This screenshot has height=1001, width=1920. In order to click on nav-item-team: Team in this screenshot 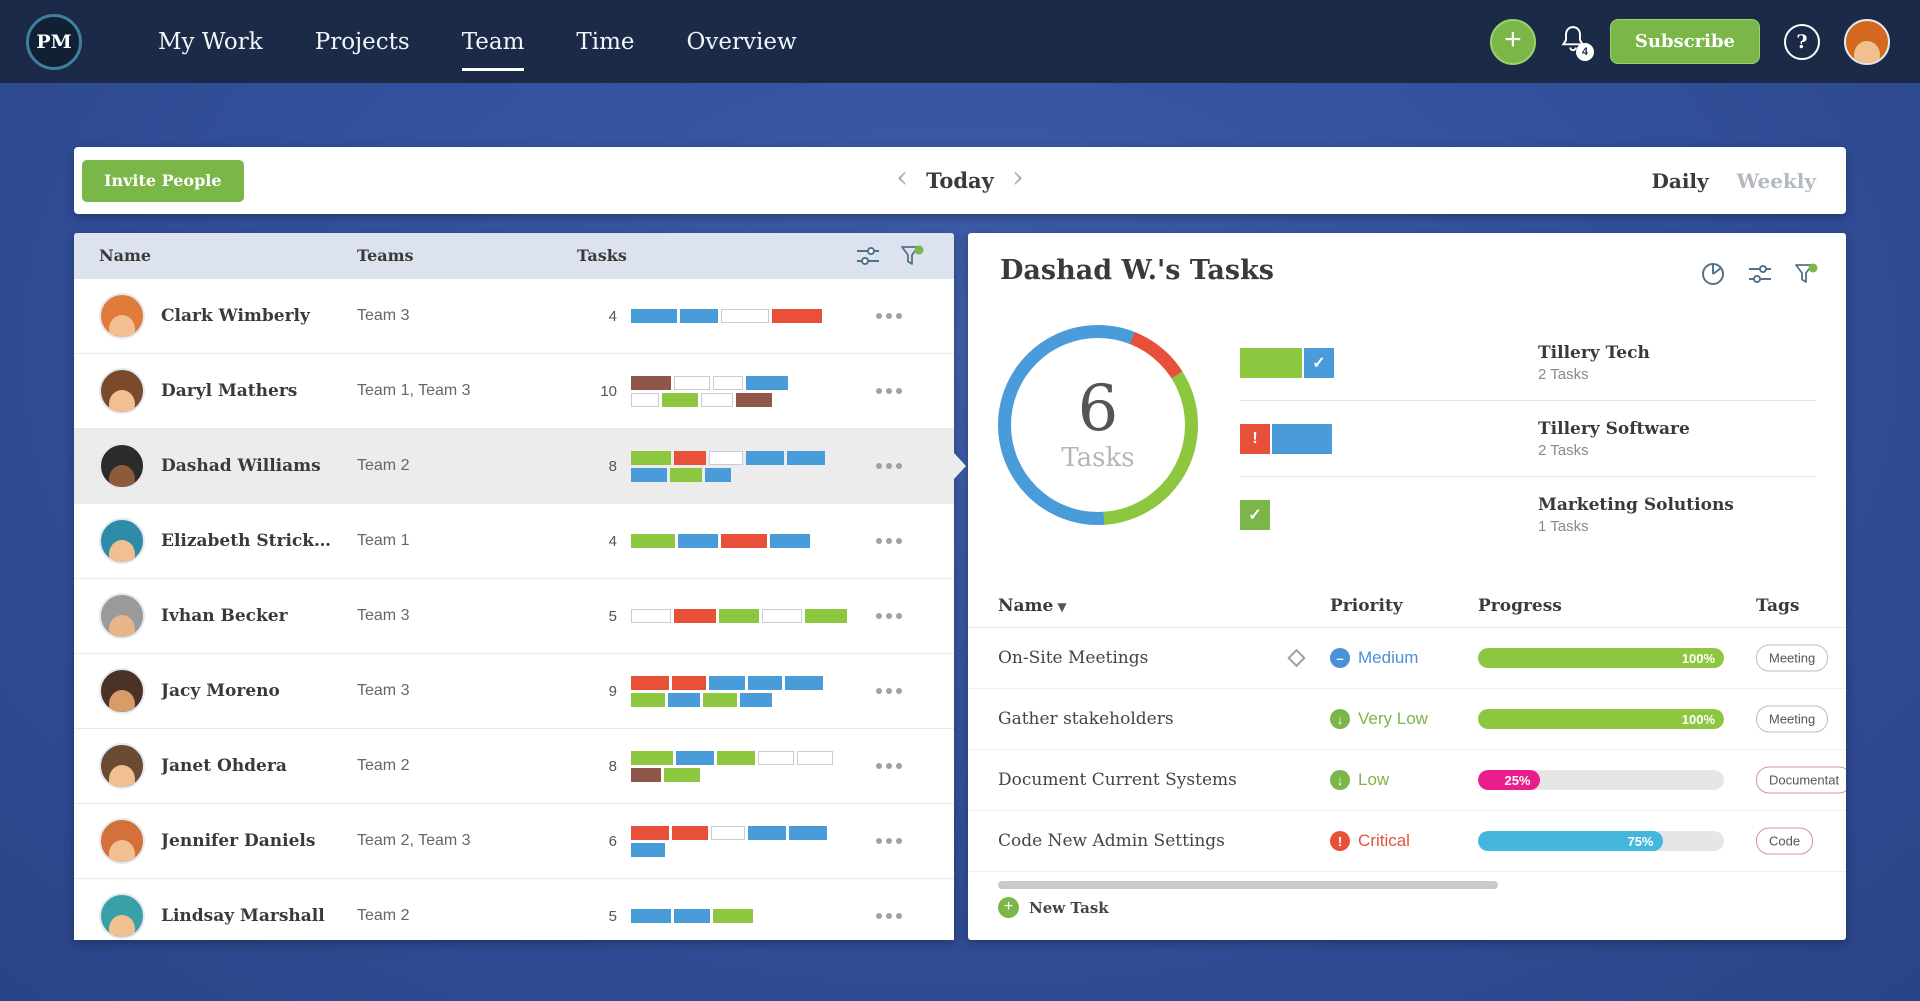, I will do `click(493, 41)`.